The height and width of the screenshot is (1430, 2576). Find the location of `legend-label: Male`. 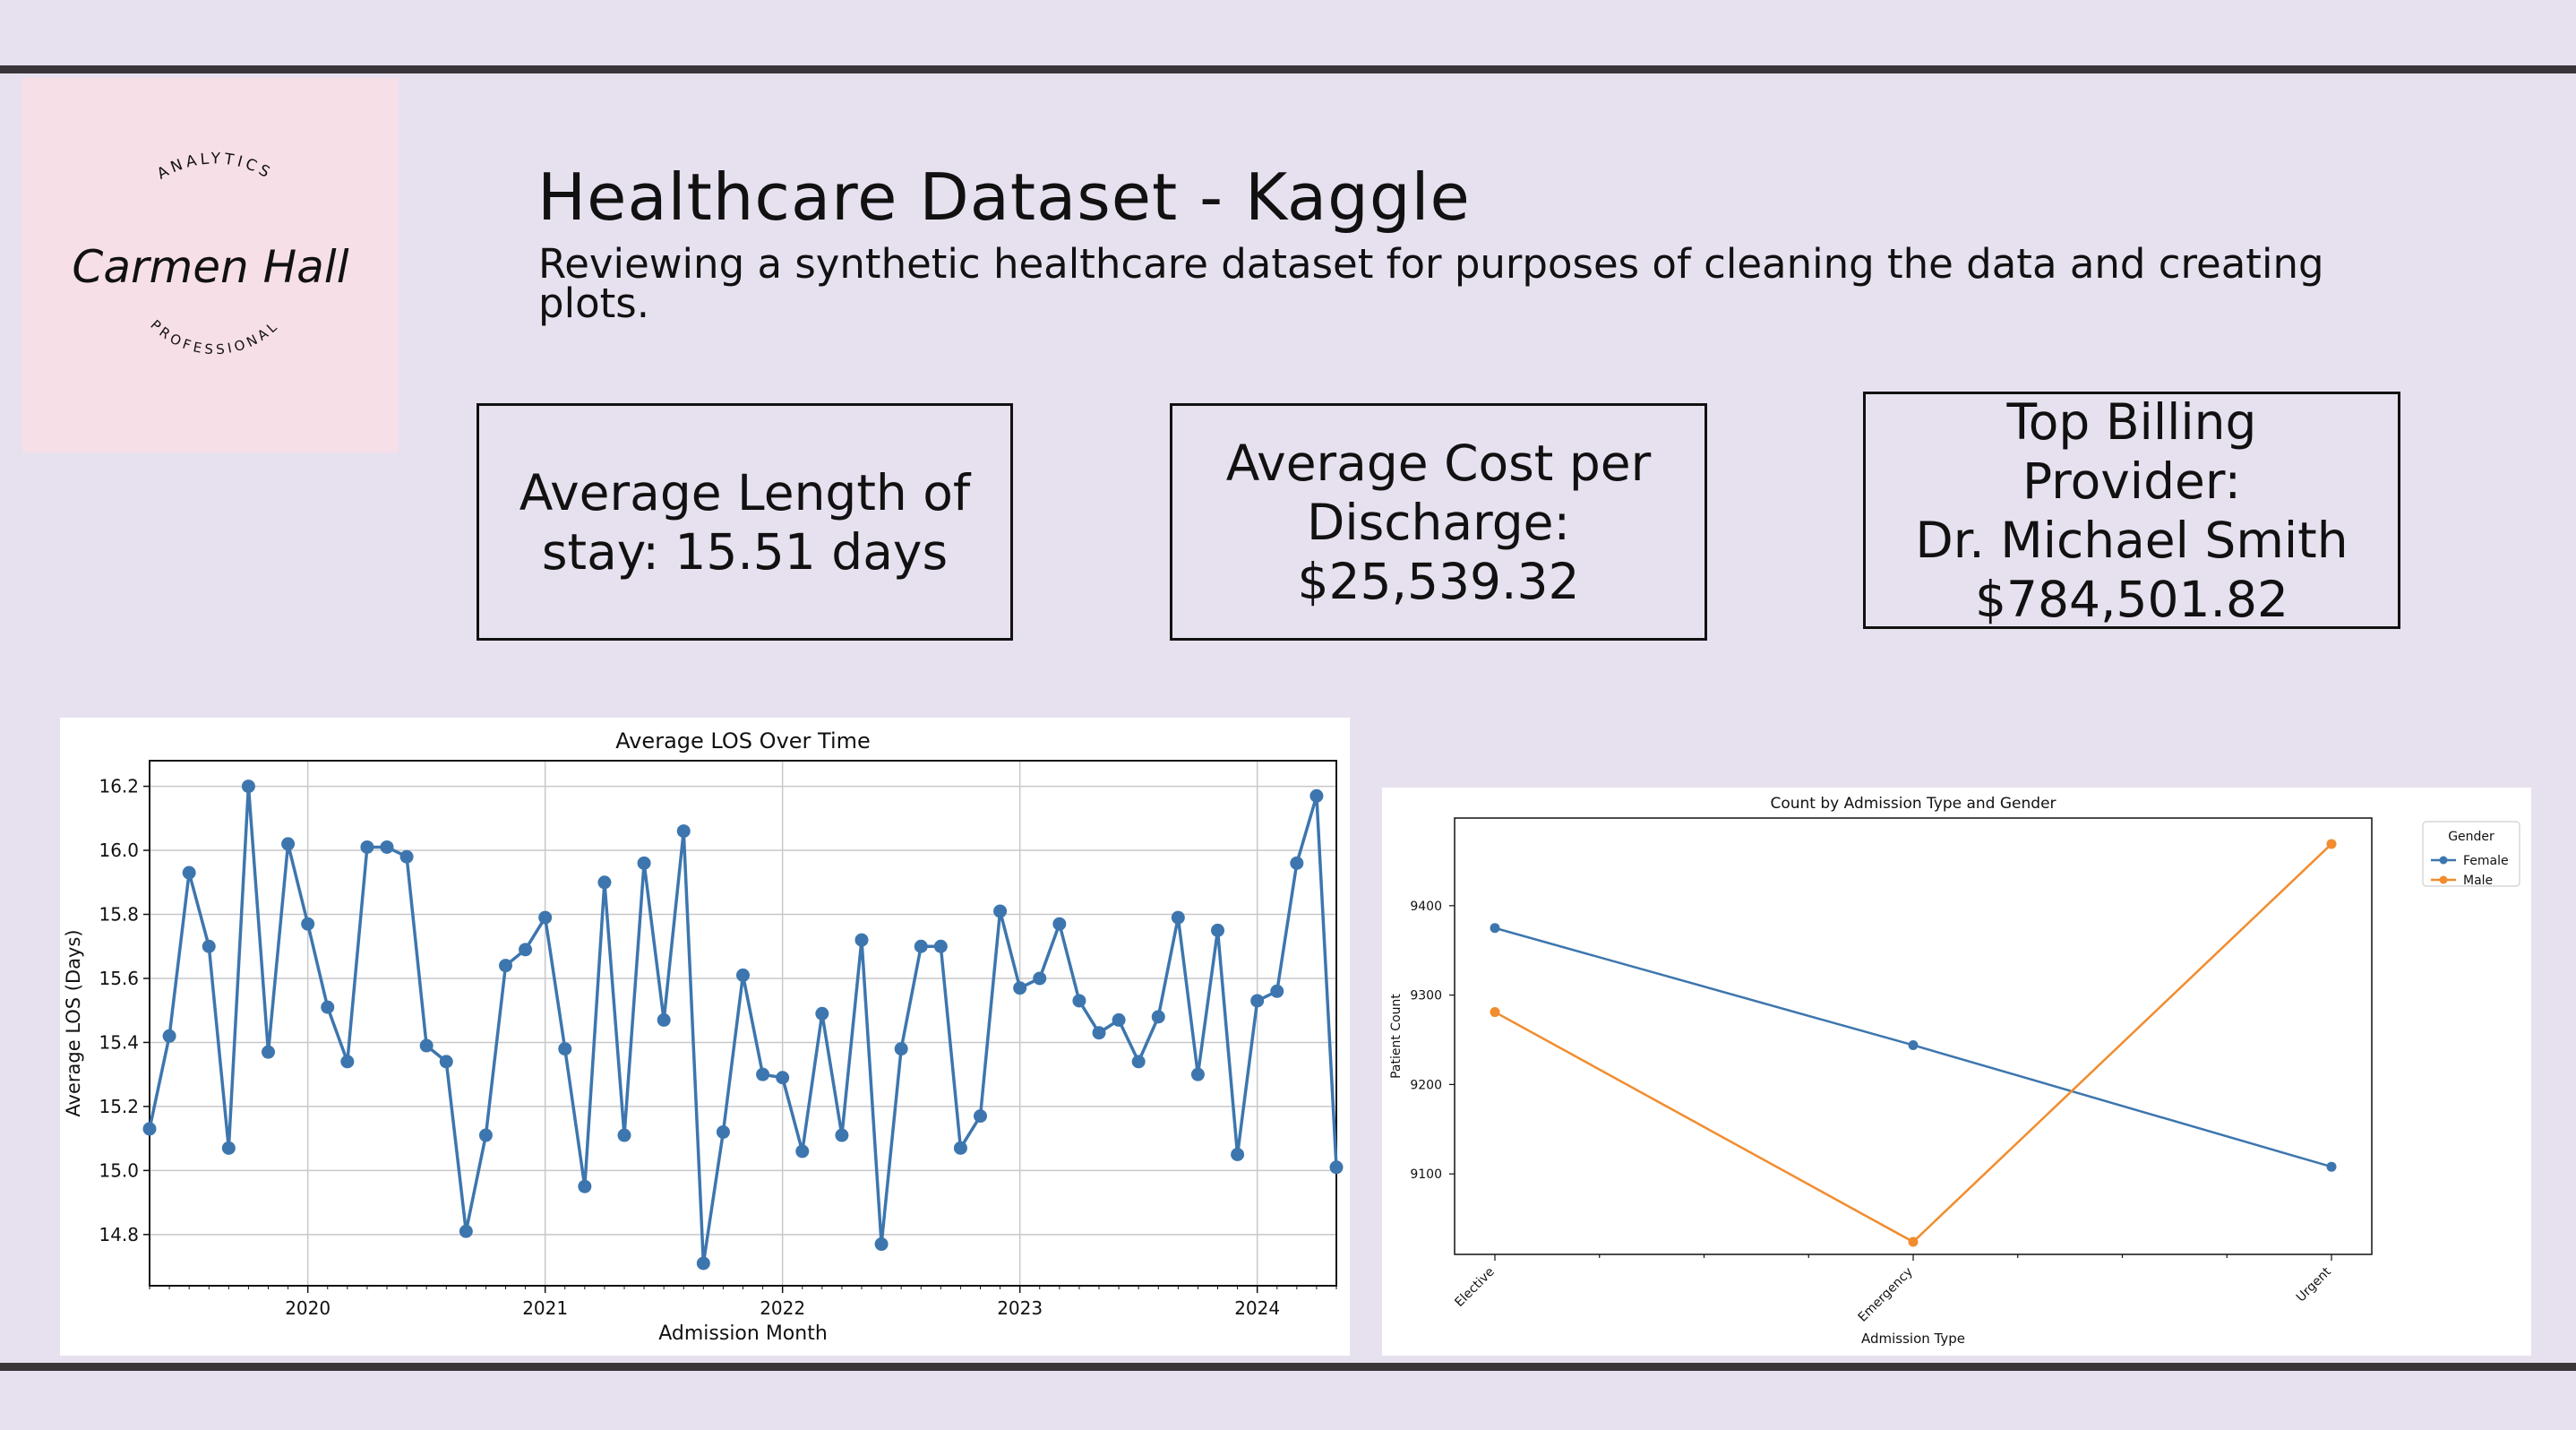

legend-label: Male is located at coordinates (2478, 881).